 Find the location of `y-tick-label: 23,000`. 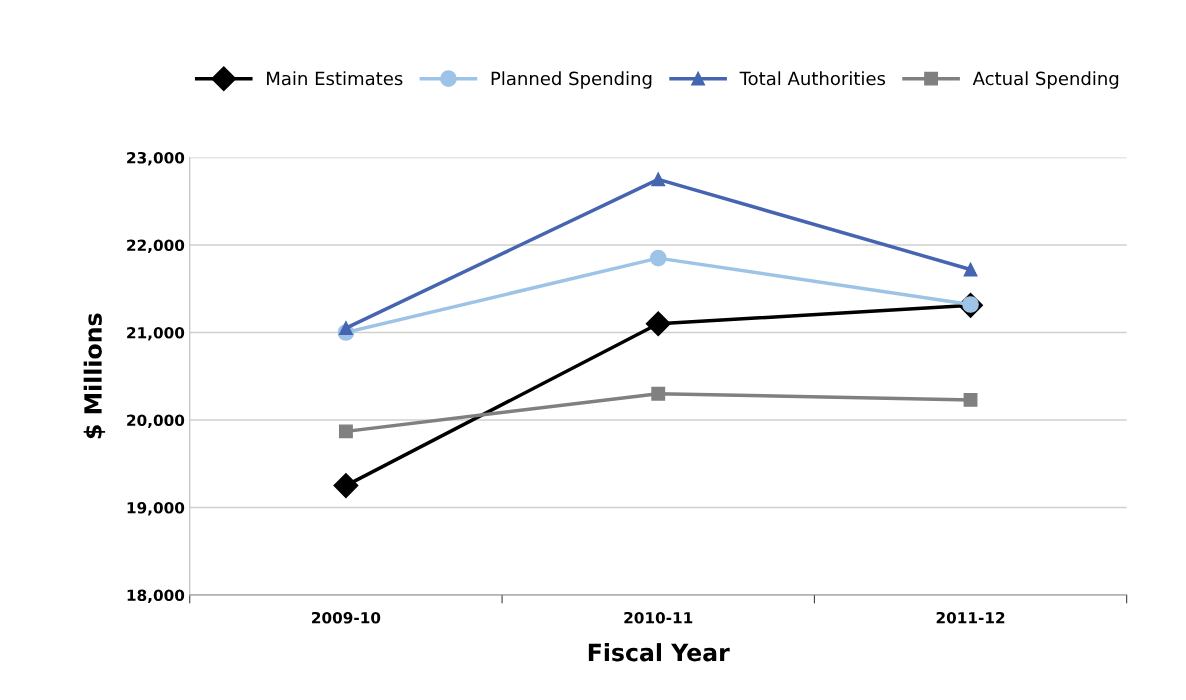

y-tick-label: 23,000 is located at coordinates (156, 158).